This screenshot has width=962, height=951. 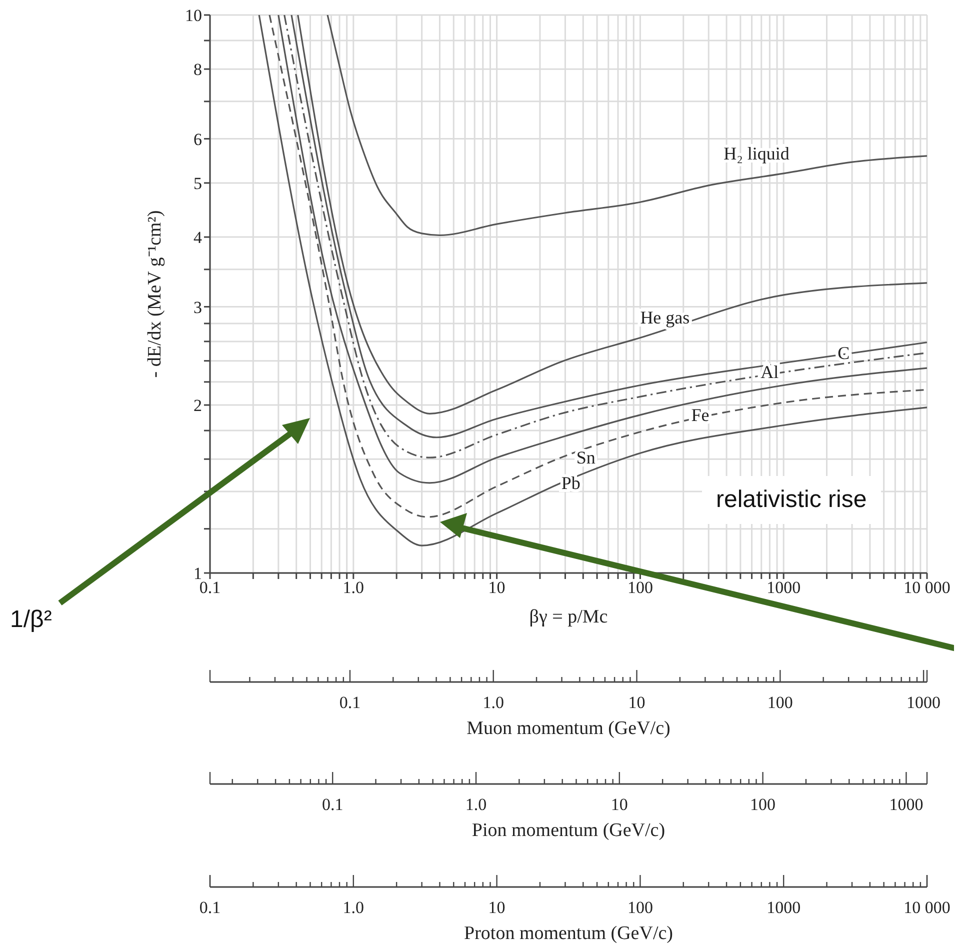 What do you see at coordinates (640, 588) in the screenshot?
I see `x-tick-label: 100` at bounding box center [640, 588].